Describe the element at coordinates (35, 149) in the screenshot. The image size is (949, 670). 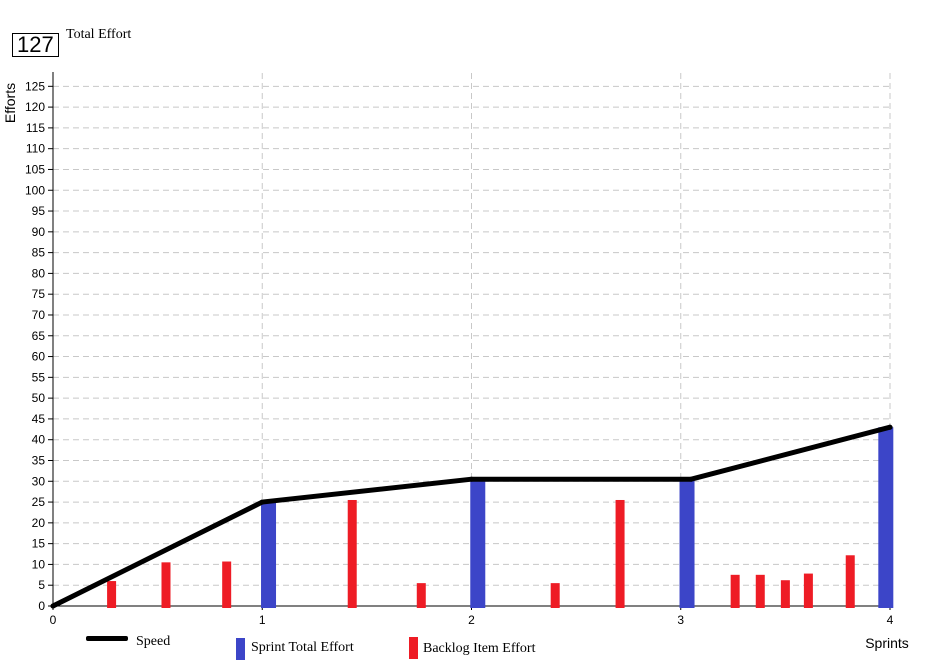
I see `y-tick-label: 110` at that location.